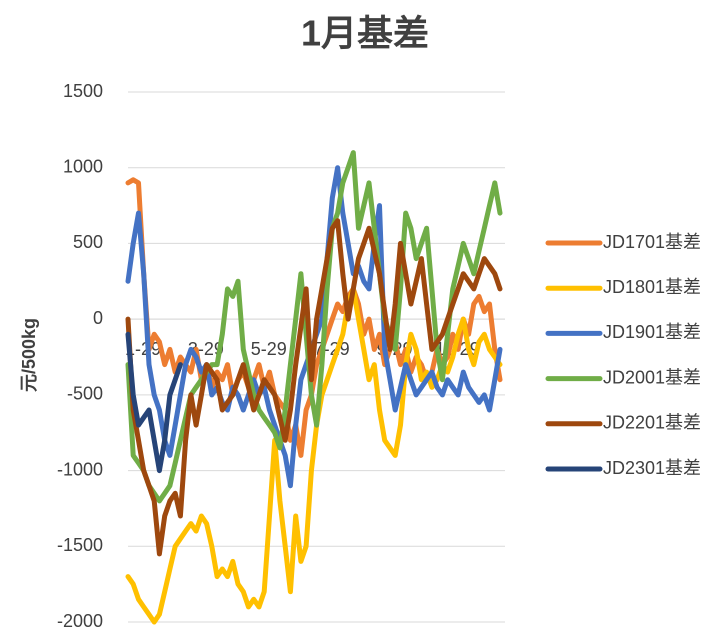 The height and width of the screenshot is (633, 726). I want to click on legend-label: JD1801基差, so click(652, 287).